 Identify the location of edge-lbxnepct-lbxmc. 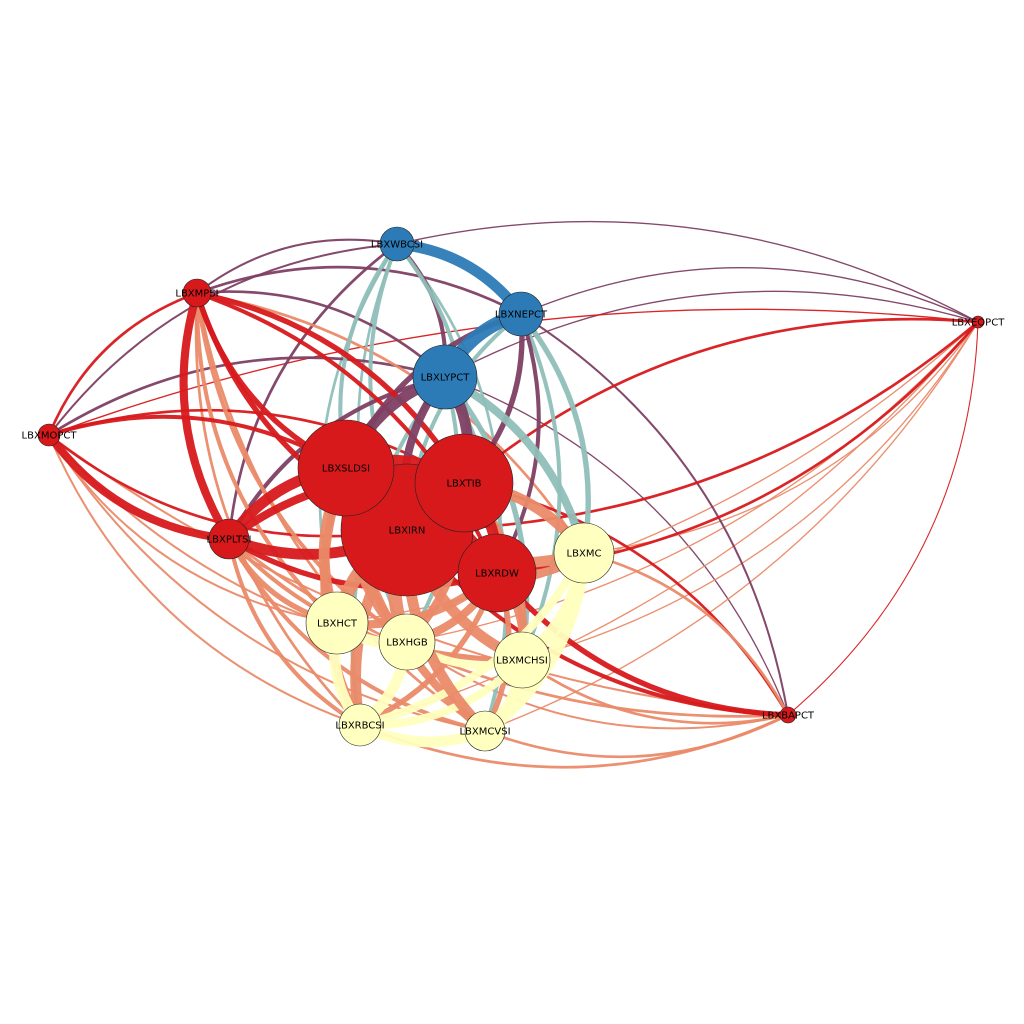
(554, 433).